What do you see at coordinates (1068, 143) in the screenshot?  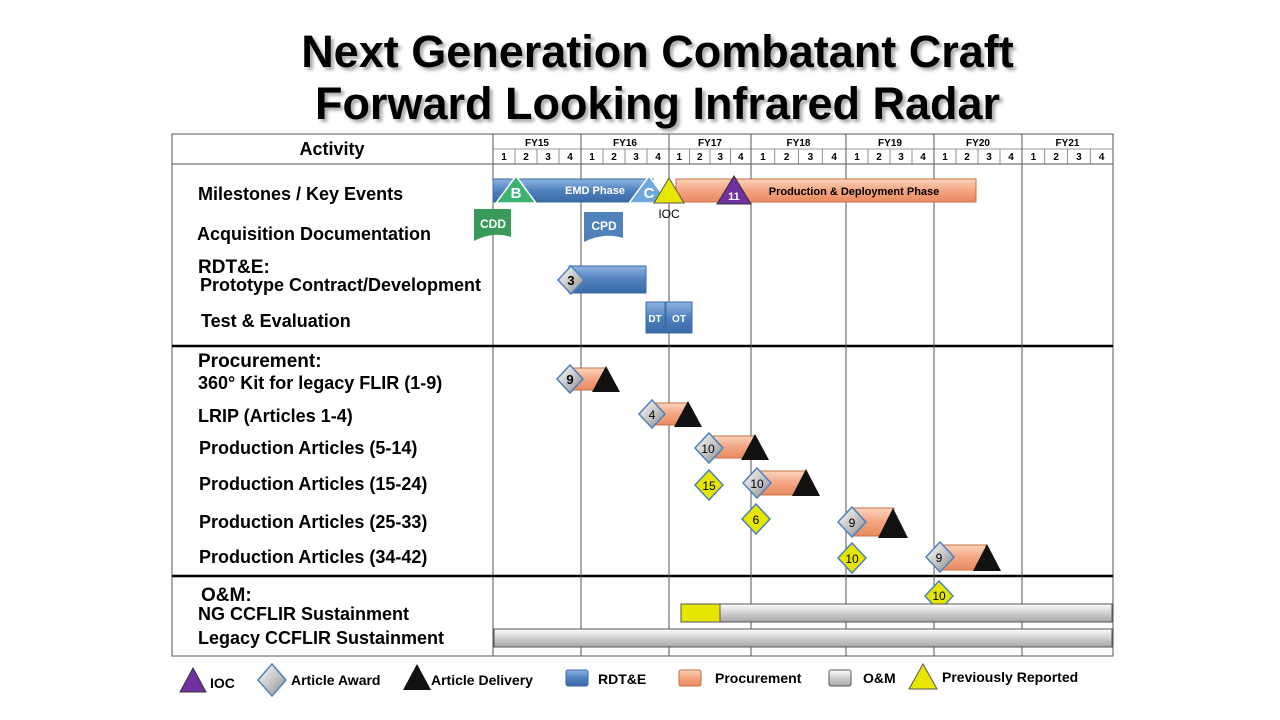 I see `fiscal-year-label: FY21` at bounding box center [1068, 143].